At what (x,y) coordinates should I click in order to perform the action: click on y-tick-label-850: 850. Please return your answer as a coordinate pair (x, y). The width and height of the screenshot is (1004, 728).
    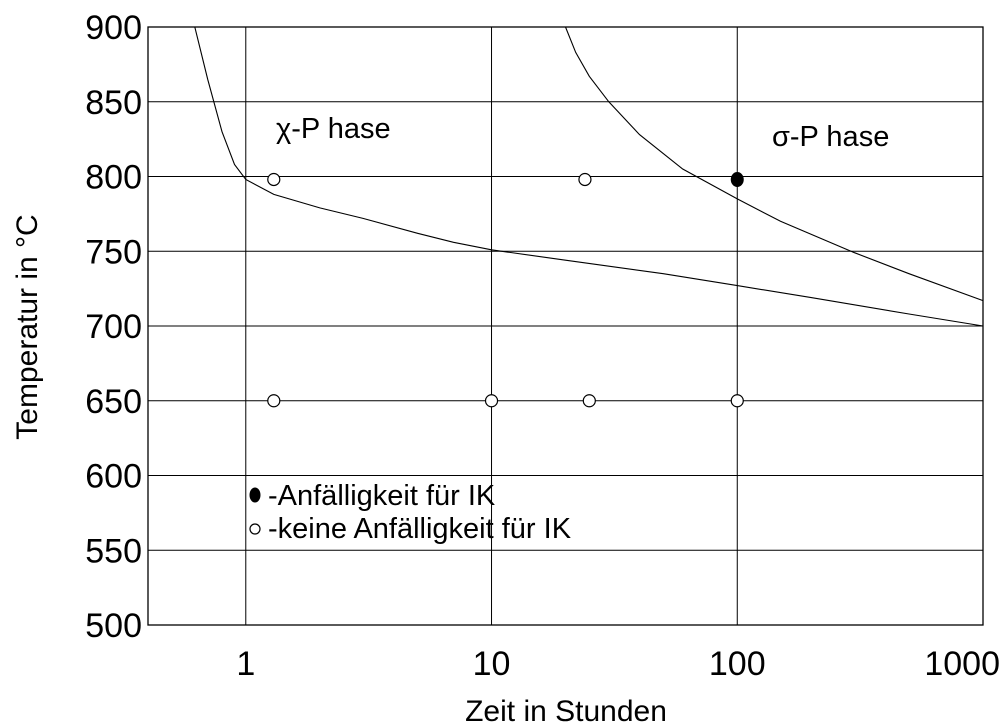
    Looking at the image, I should click on (113, 103).